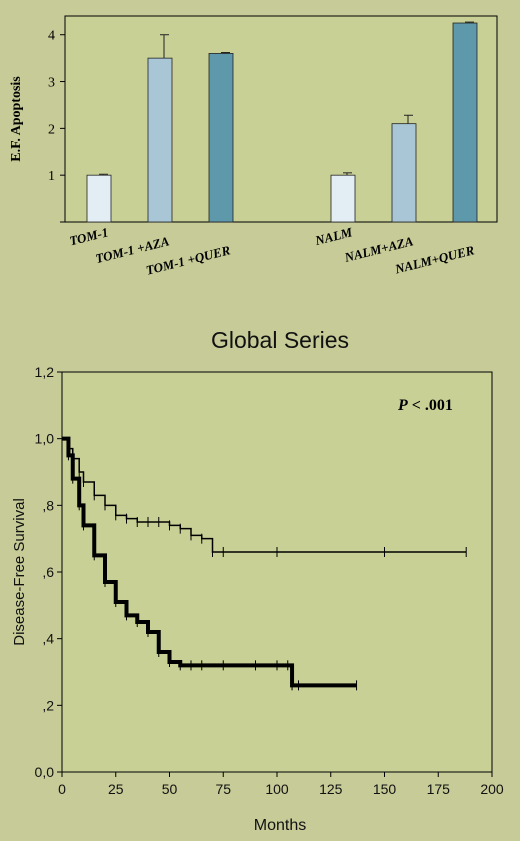 Image resolution: width=520 pixels, height=841 pixels. Describe the element at coordinates (280, 340) in the screenshot. I see `survival-title: Global Series` at that location.